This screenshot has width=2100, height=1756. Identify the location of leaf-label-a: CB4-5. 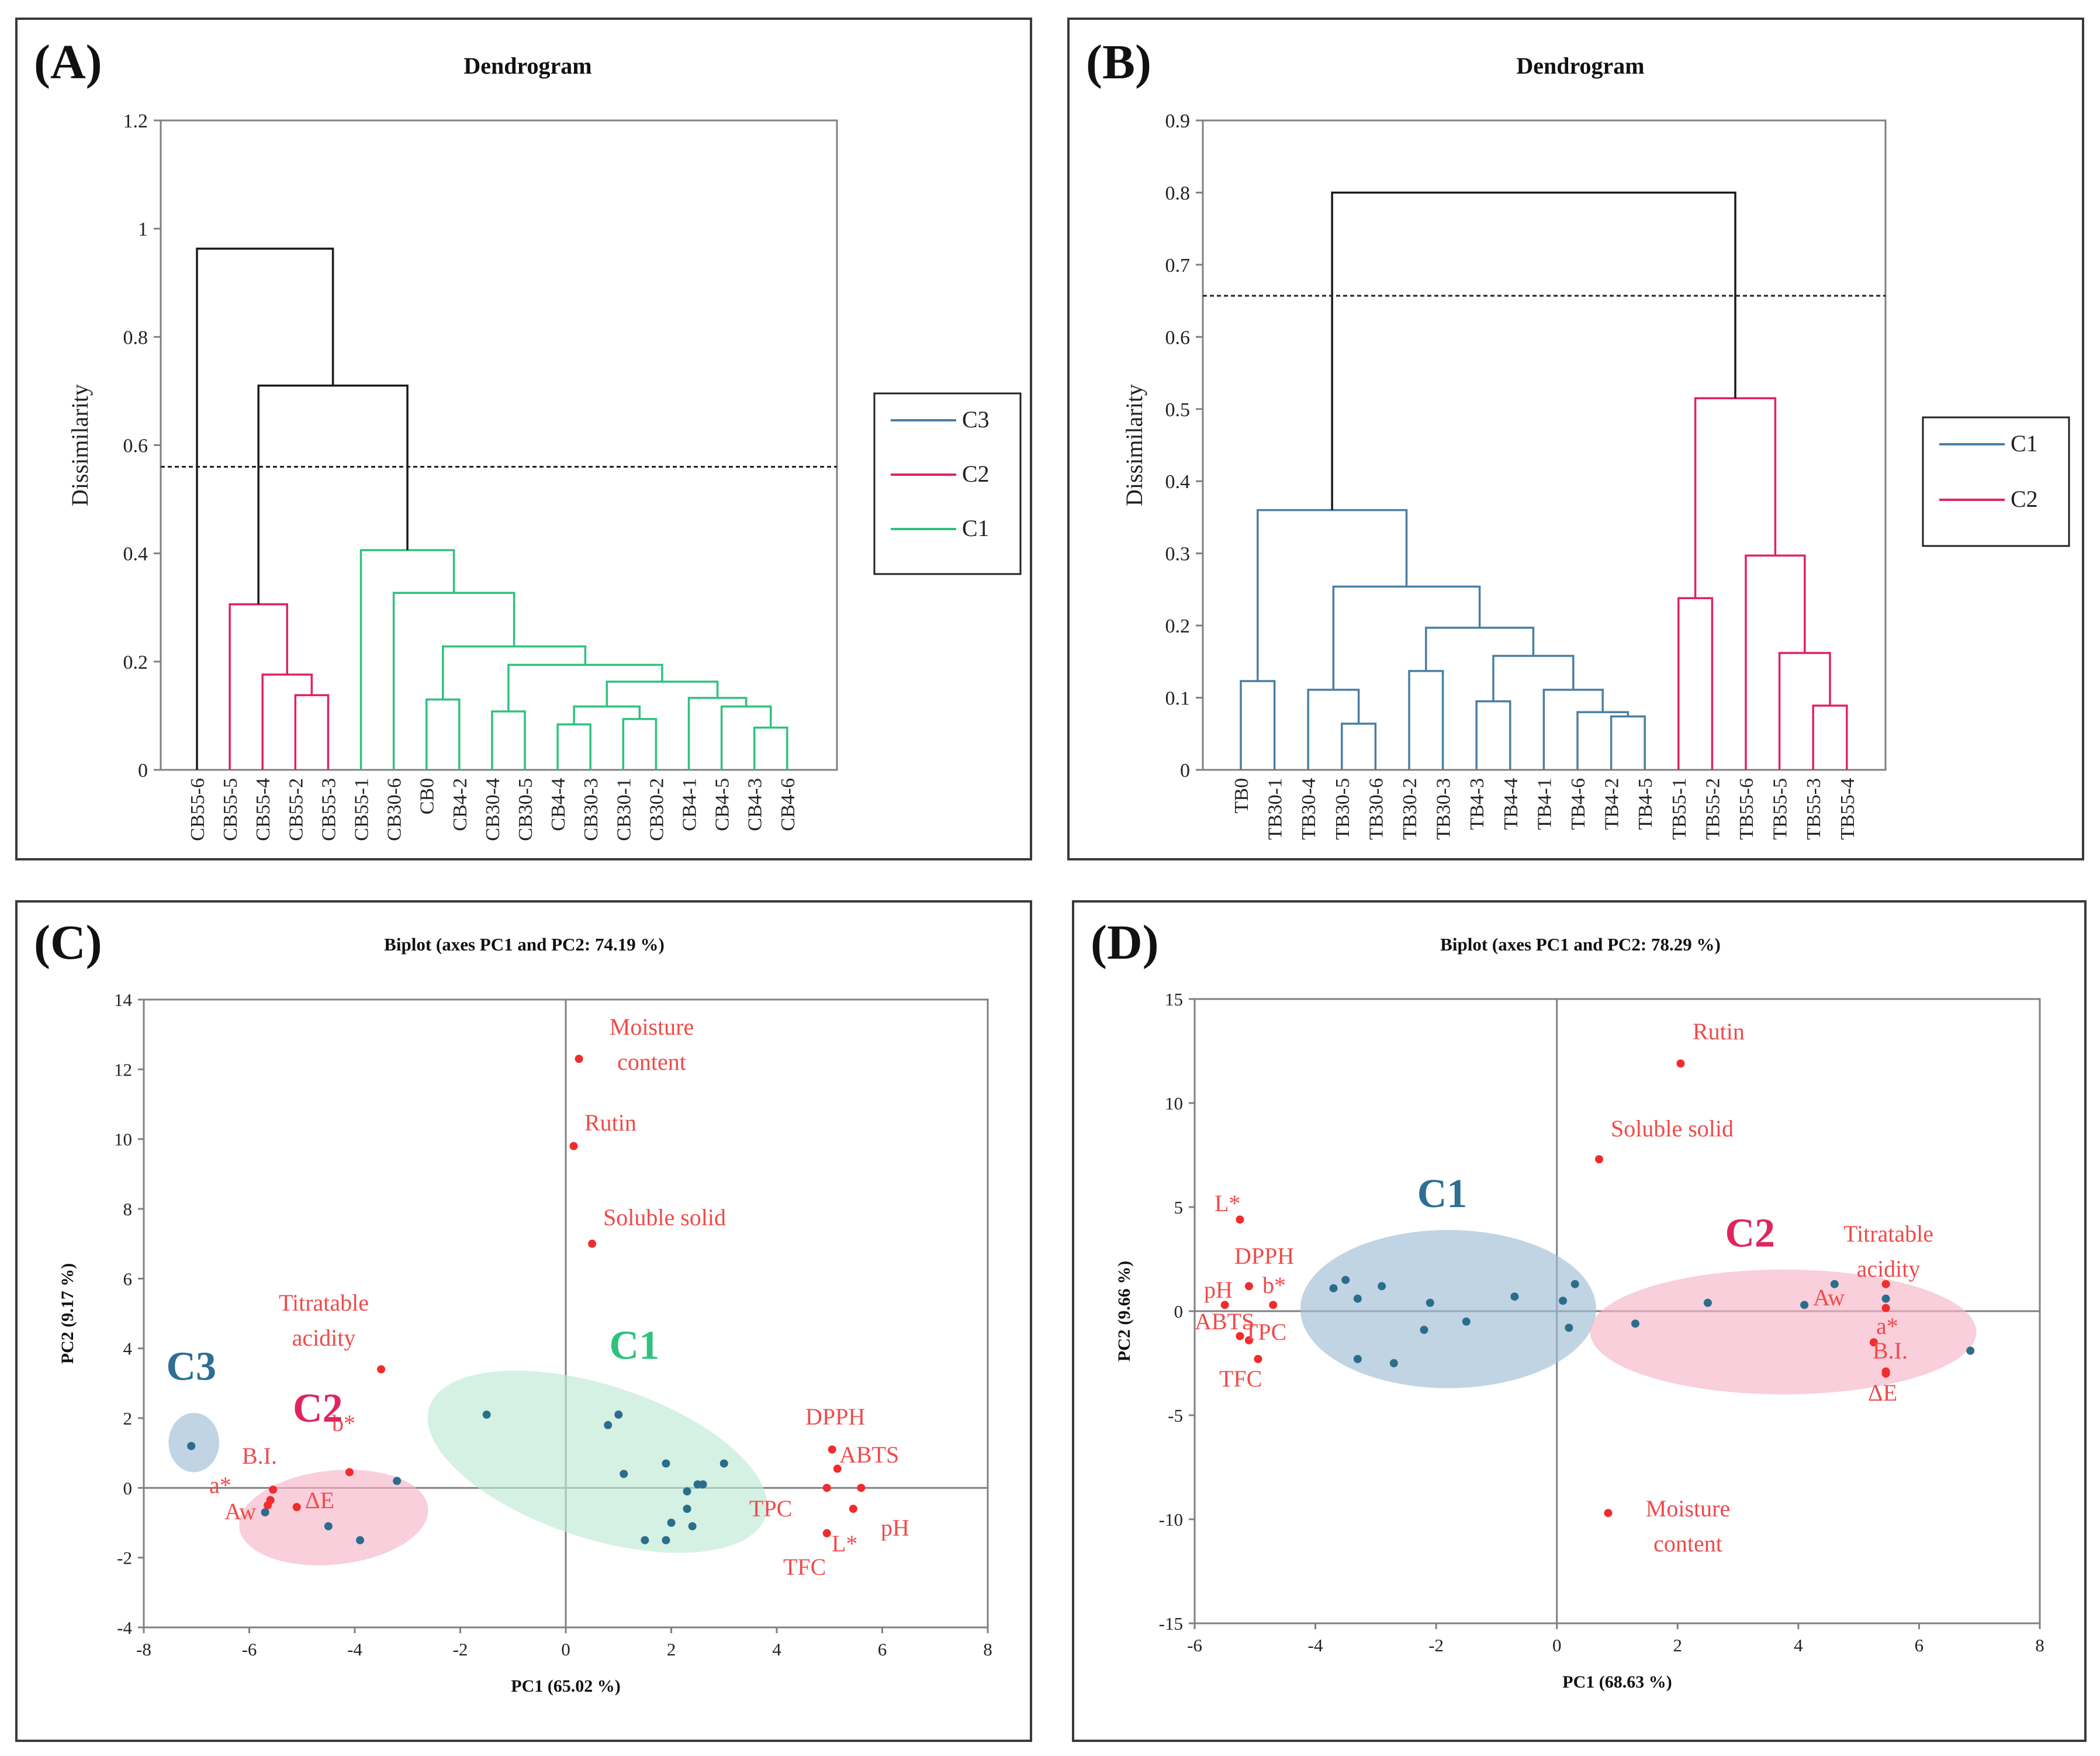
(723, 804).